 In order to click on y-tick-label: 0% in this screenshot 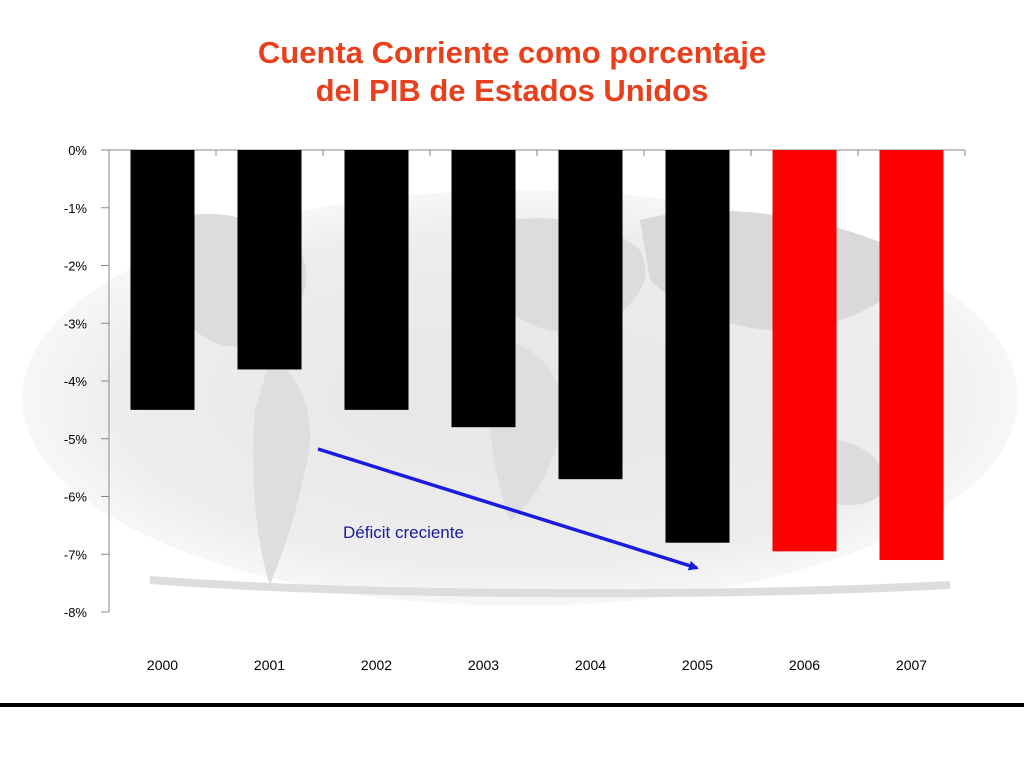, I will do `click(77, 150)`.